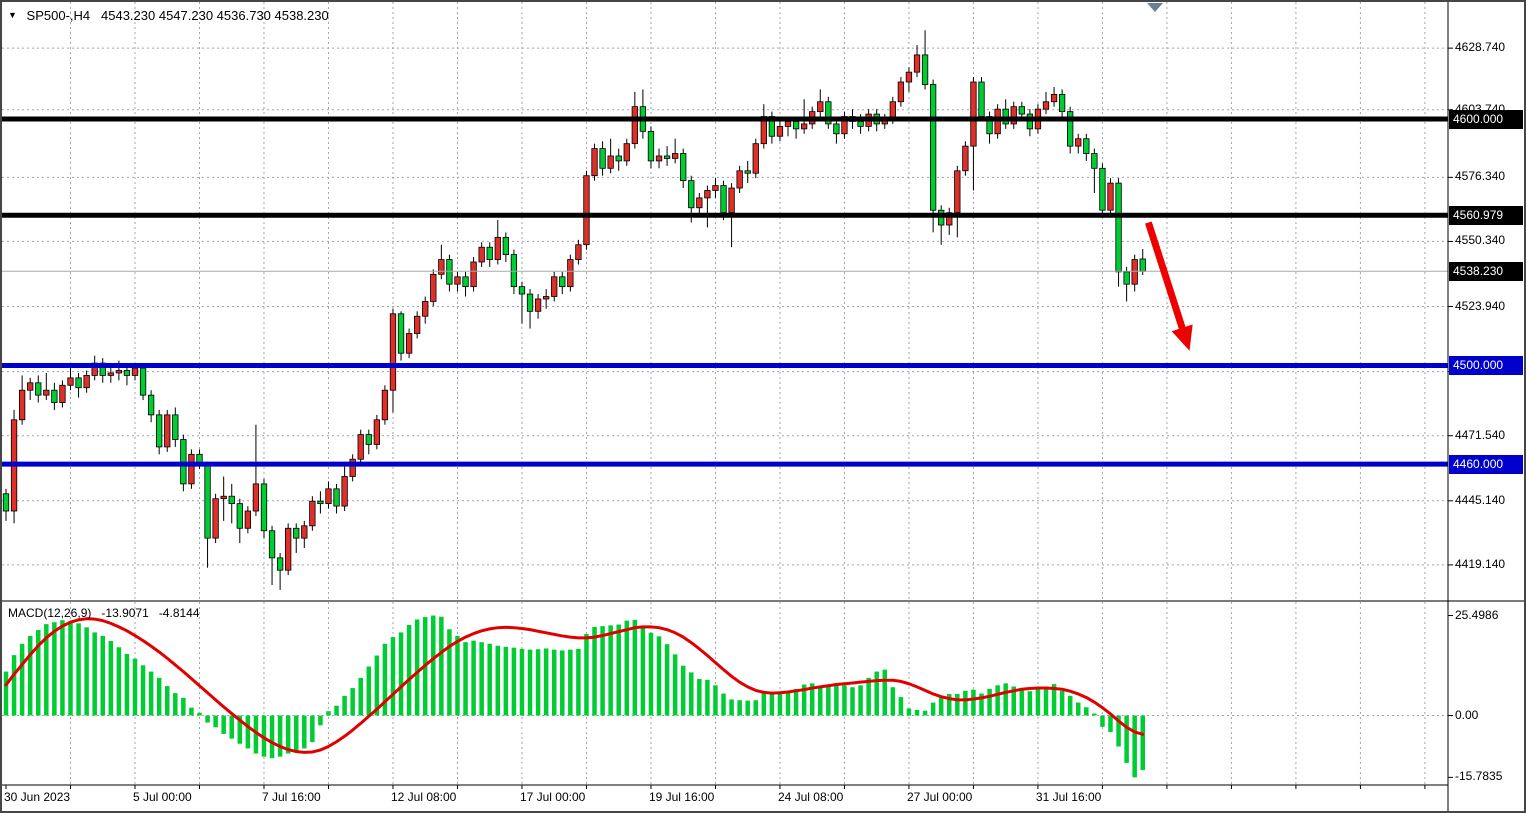 This screenshot has height=813, width=1526. What do you see at coordinates (12, 15) in the screenshot?
I see `symbol-dropdown-icon: ▼` at bounding box center [12, 15].